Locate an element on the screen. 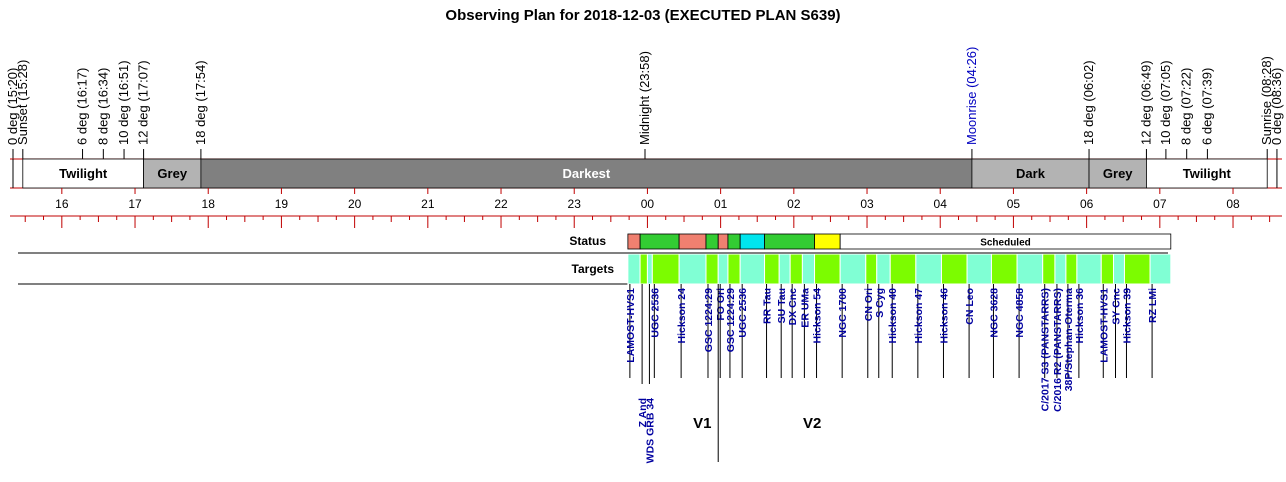 The image size is (1286, 482). hour-tick-label: 17 is located at coordinates (135, 204).